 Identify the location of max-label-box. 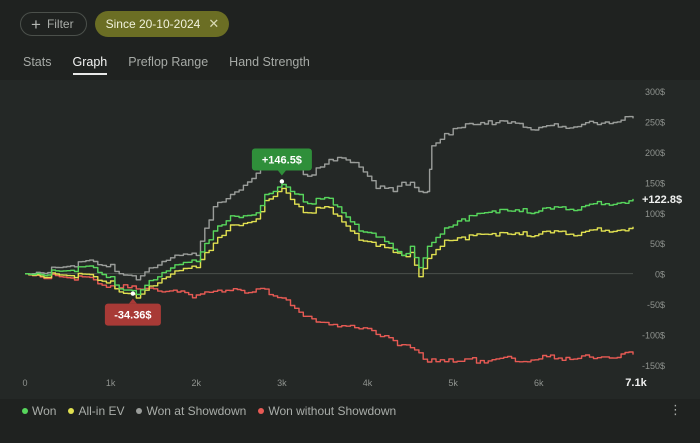
(281, 159).